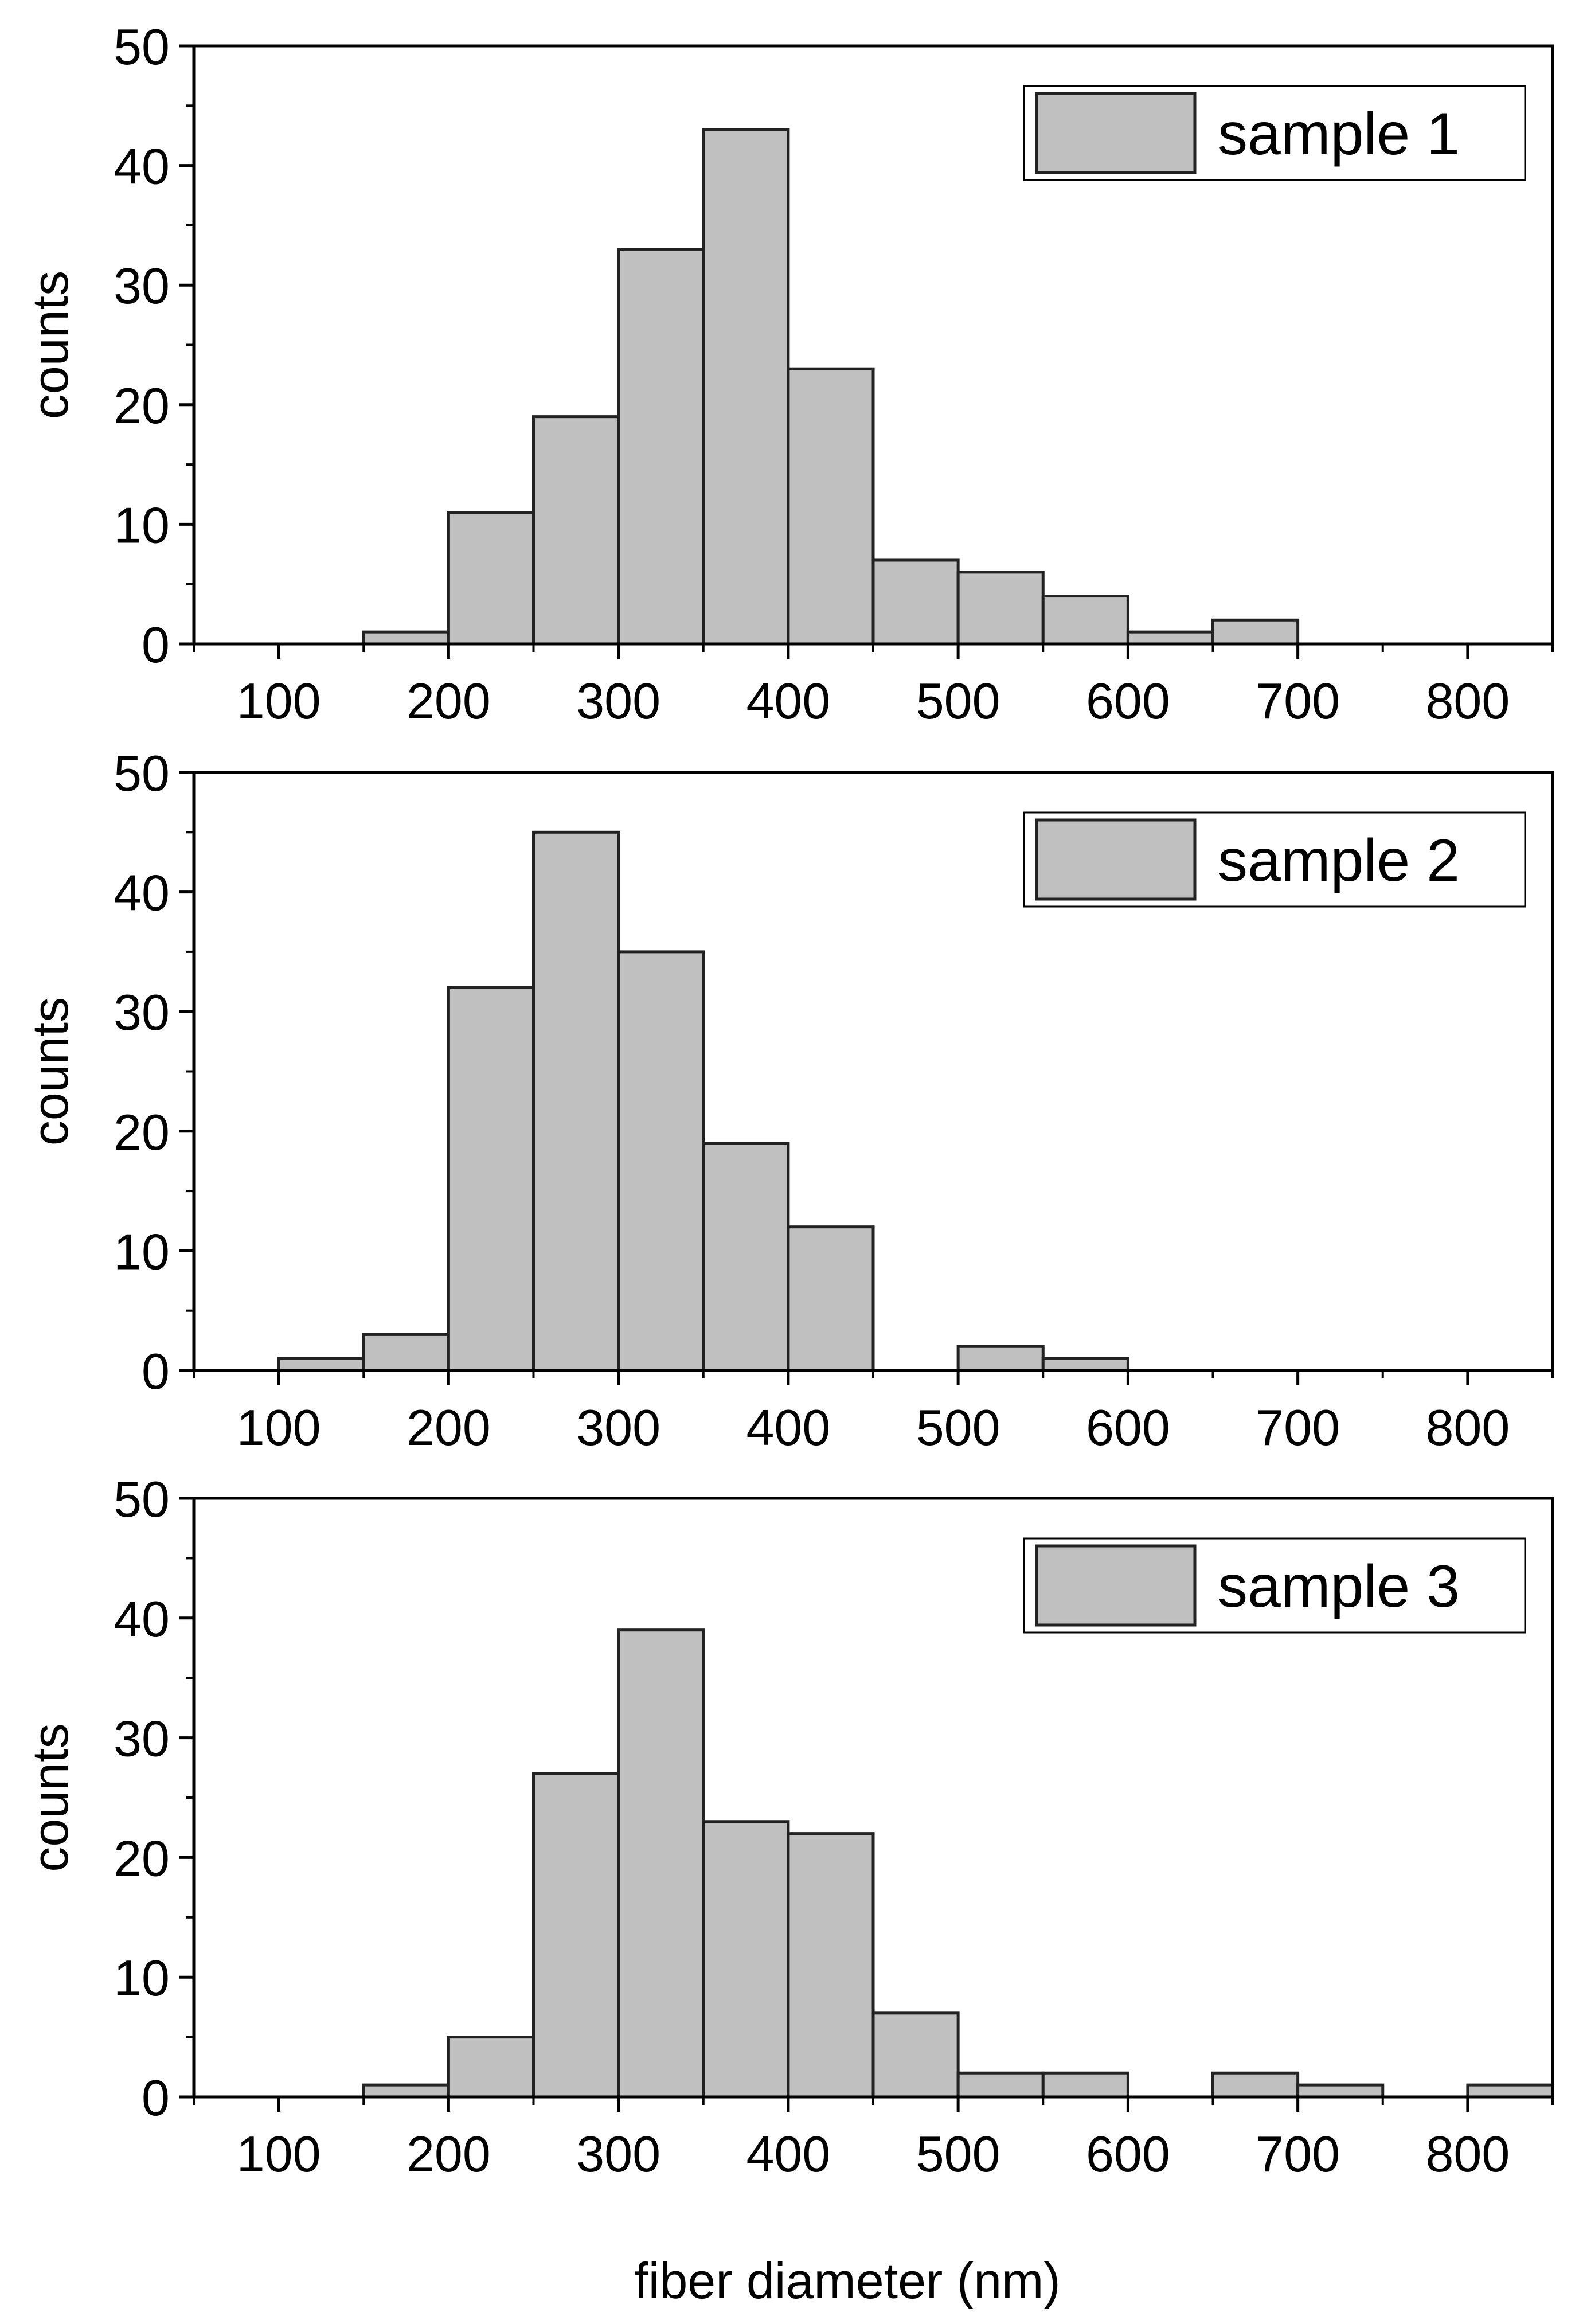 The image size is (1587, 2324). Describe the element at coordinates (1339, 1586) in the screenshot. I see `legend-label: sample 3` at that location.